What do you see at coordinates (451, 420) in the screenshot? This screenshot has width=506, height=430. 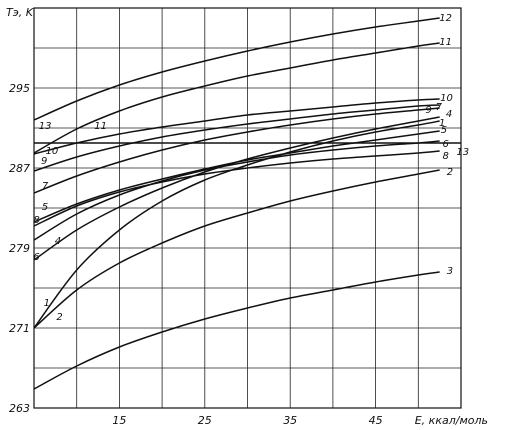 I see `x-axis-label: E, ккал/моль` at bounding box center [451, 420].